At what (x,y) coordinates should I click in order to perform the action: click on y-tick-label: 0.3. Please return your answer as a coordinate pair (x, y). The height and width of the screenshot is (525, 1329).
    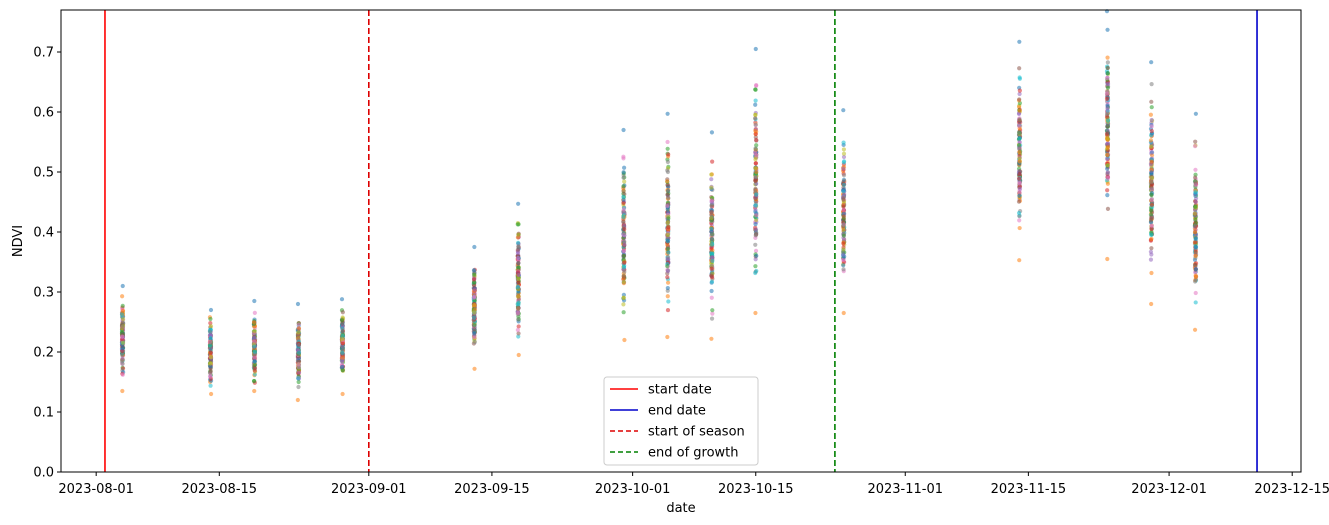
    Looking at the image, I should click on (43, 293).